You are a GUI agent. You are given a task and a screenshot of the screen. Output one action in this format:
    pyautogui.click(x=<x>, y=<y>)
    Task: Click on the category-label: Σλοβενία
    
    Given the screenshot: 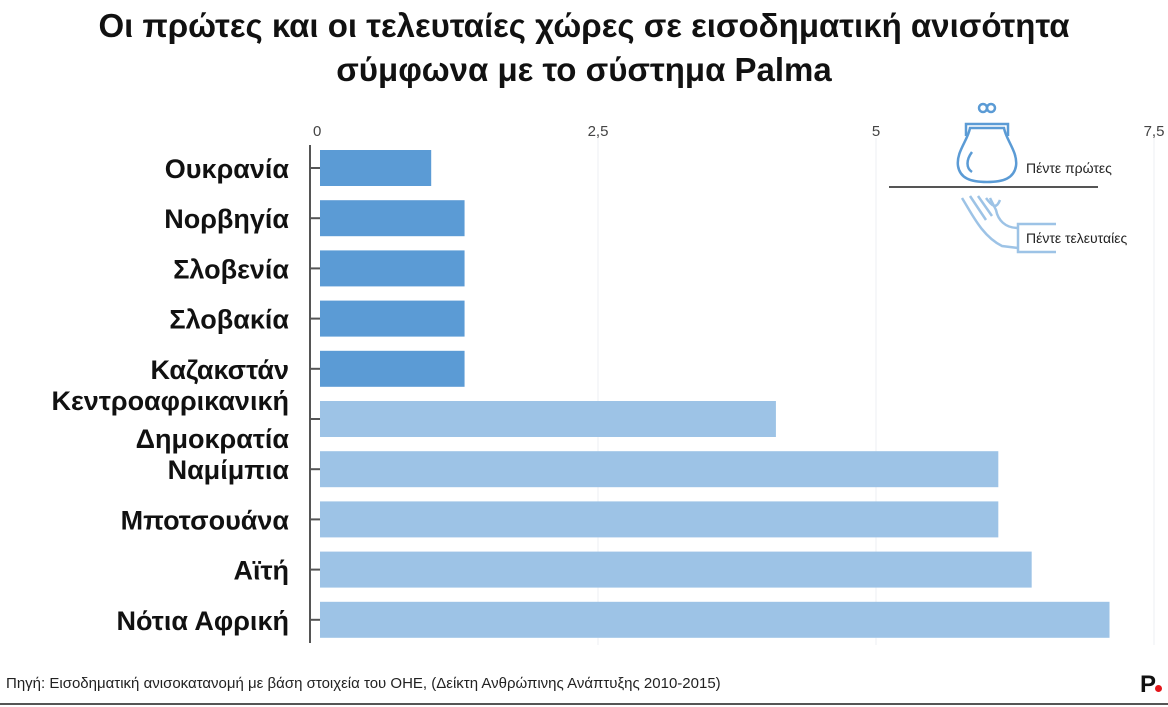 What is the action you would take?
    pyautogui.click(x=231, y=269)
    